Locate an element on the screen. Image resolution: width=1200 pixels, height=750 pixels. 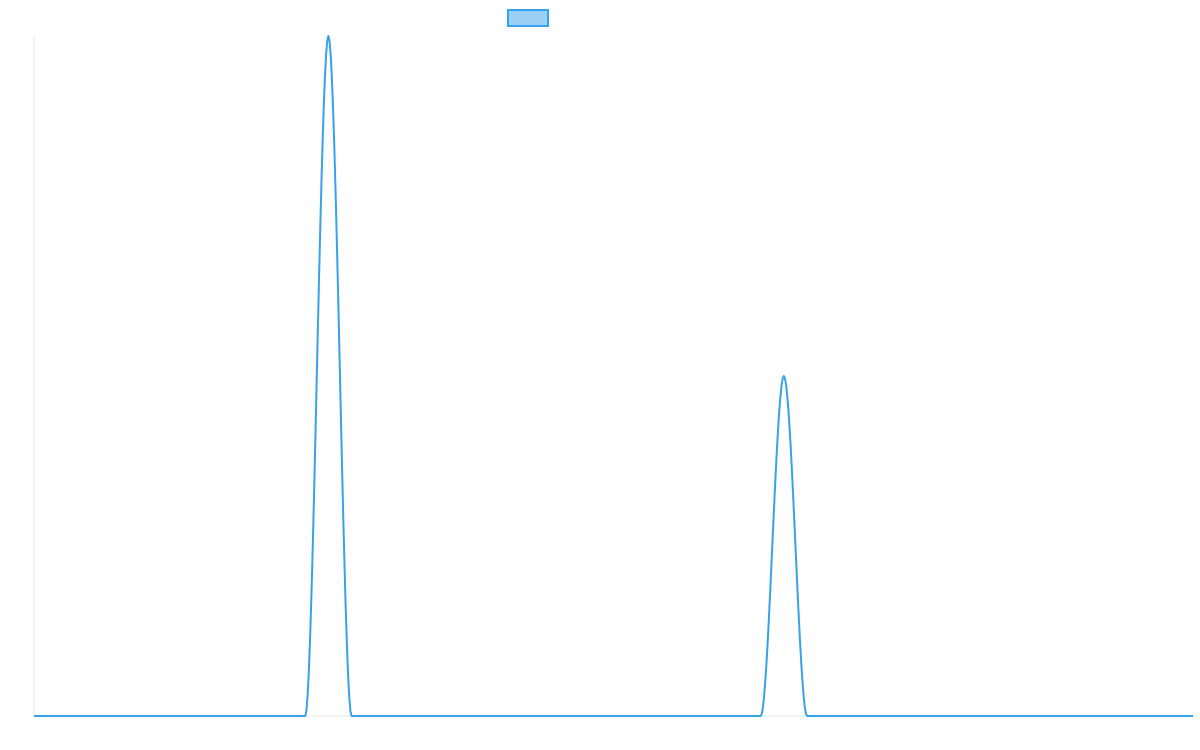
legend is located at coordinates (528, 18).